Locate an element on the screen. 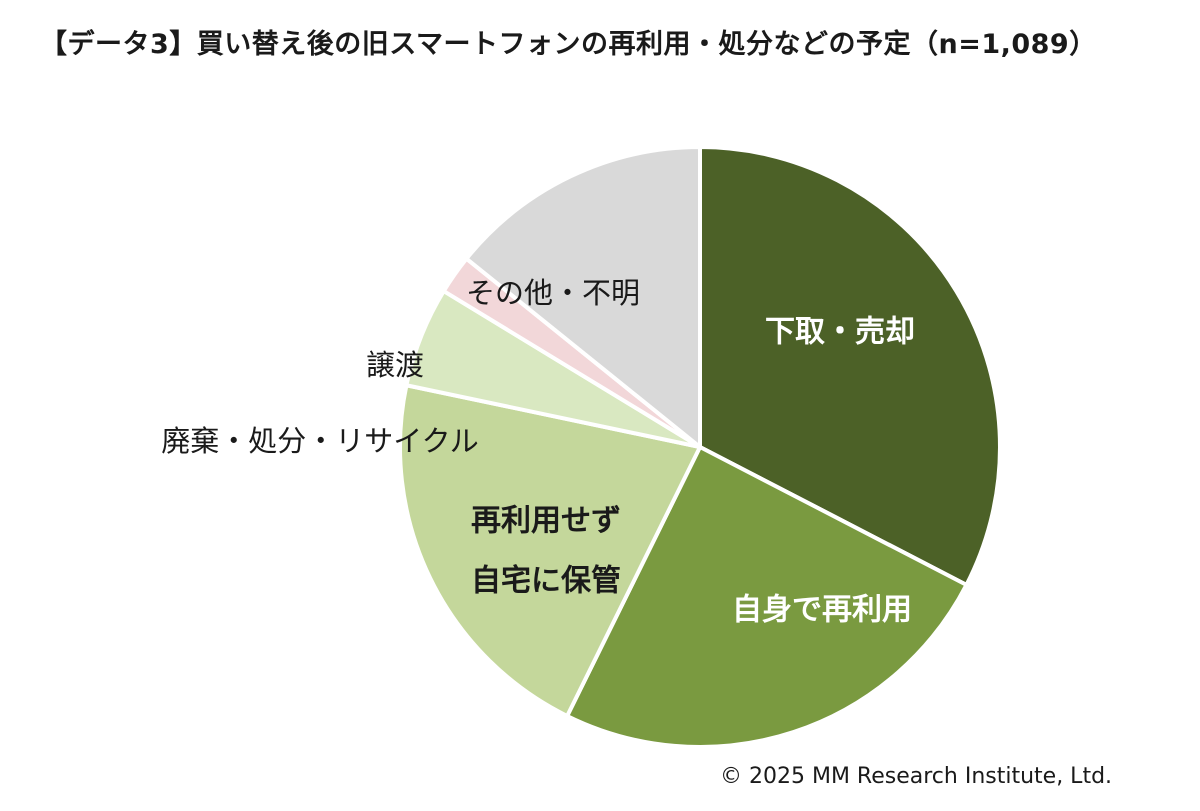  copyright-notice: © 2025 MM Research Institute, Ltd. is located at coordinates (916, 776).